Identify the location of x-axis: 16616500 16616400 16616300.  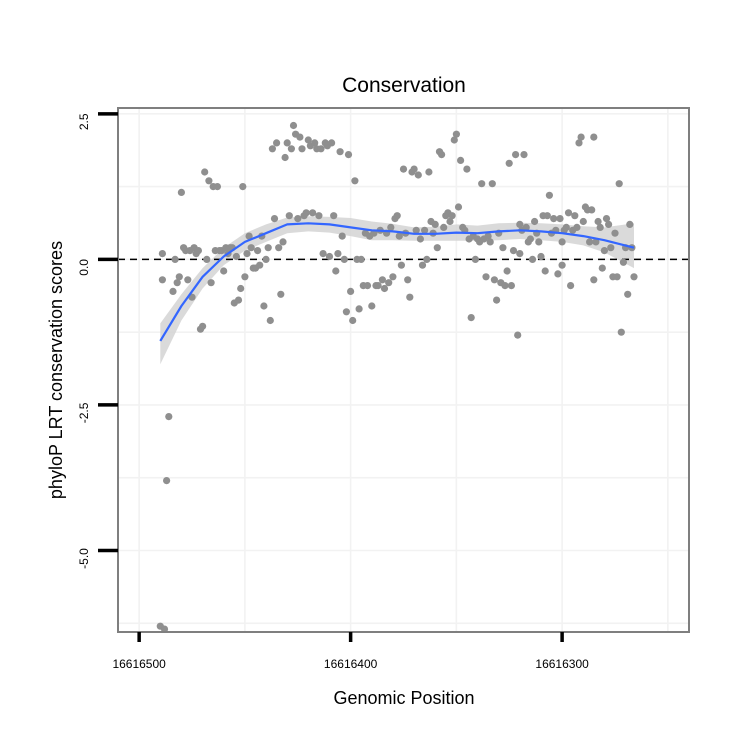
(350, 651).